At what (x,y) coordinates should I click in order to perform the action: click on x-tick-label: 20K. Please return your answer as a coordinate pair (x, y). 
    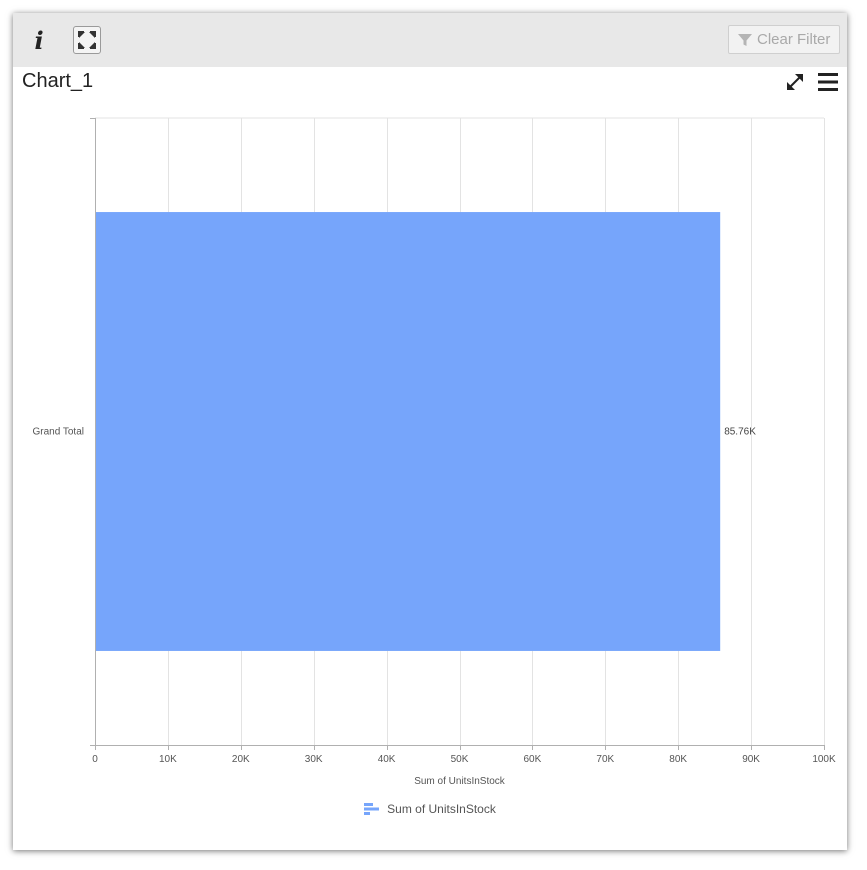
    Looking at the image, I should click on (241, 759).